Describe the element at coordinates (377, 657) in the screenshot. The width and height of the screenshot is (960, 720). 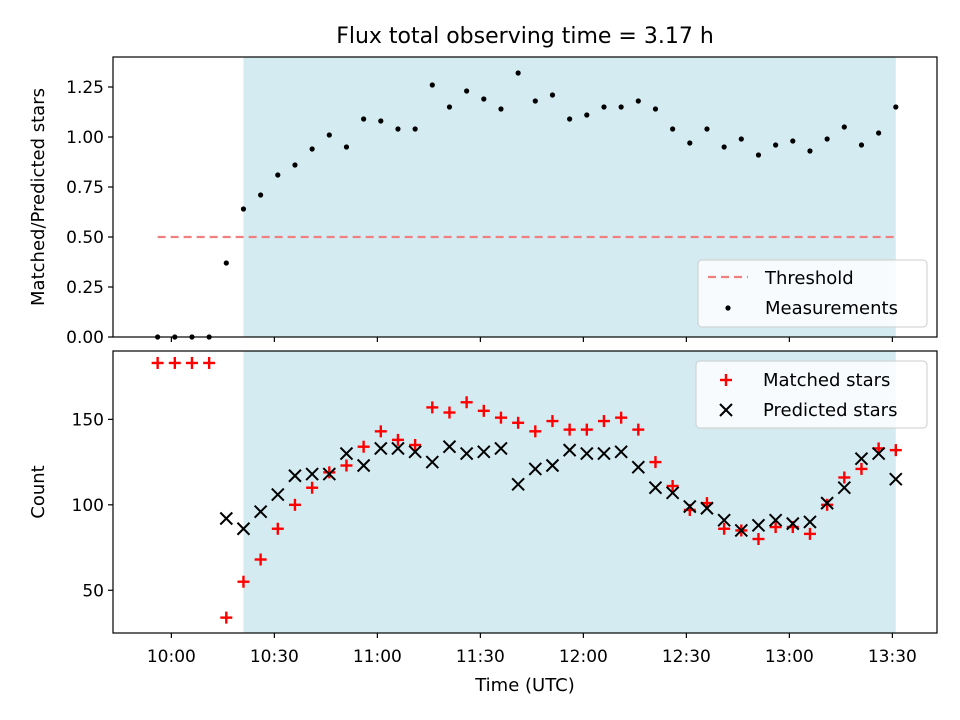
I see `x-tick-label: 11:00` at that location.